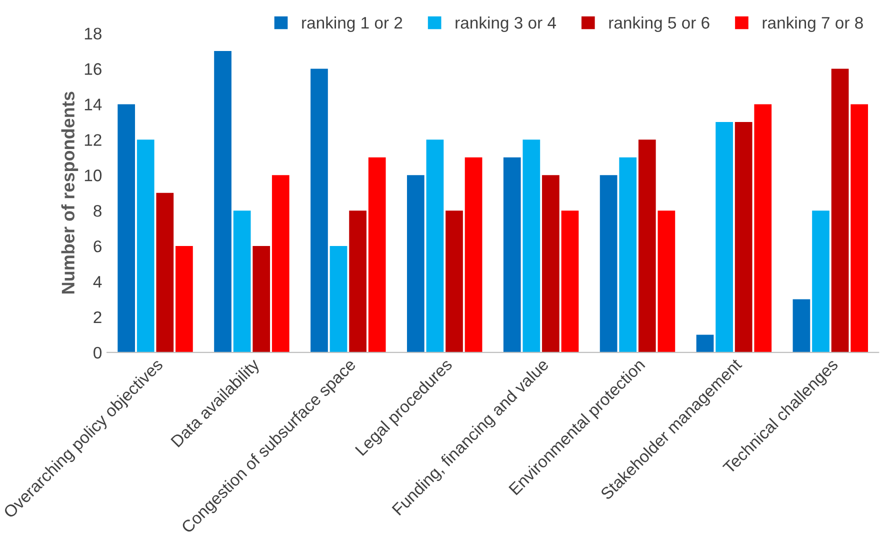  What do you see at coordinates (98, 317) in the screenshot?
I see `y-tick-label: 2` at bounding box center [98, 317].